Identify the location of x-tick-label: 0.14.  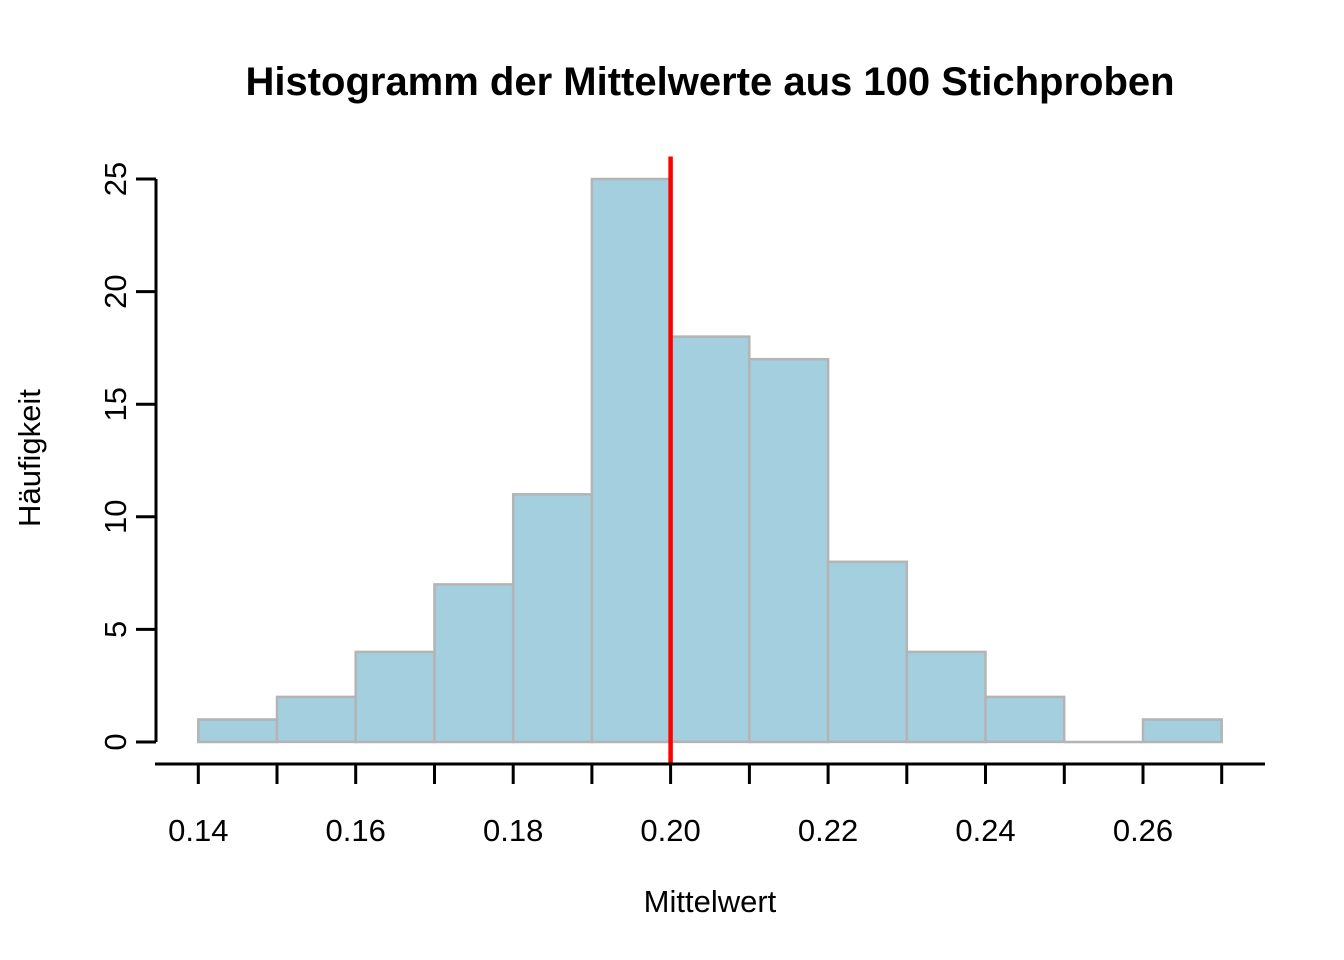
(198, 830).